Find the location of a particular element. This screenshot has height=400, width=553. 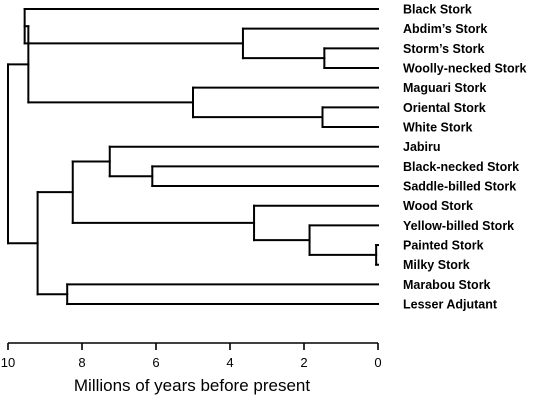

x-tick-label: 10 is located at coordinates (8, 362).